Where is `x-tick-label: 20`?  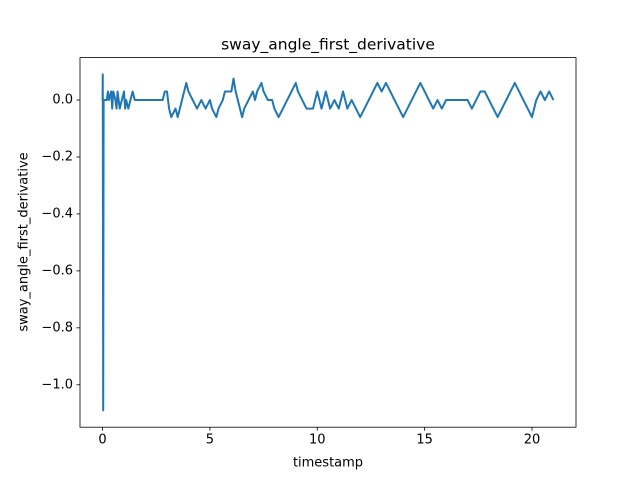 x-tick-label: 20 is located at coordinates (532, 440).